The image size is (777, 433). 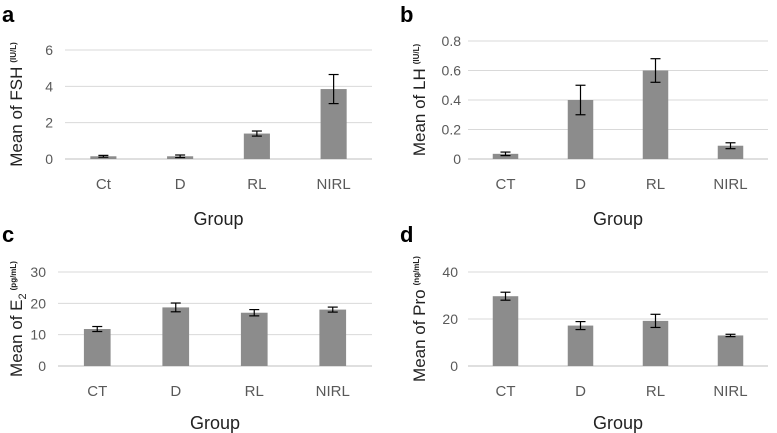 I want to click on y-tick-label: 6, so click(x=49, y=50).